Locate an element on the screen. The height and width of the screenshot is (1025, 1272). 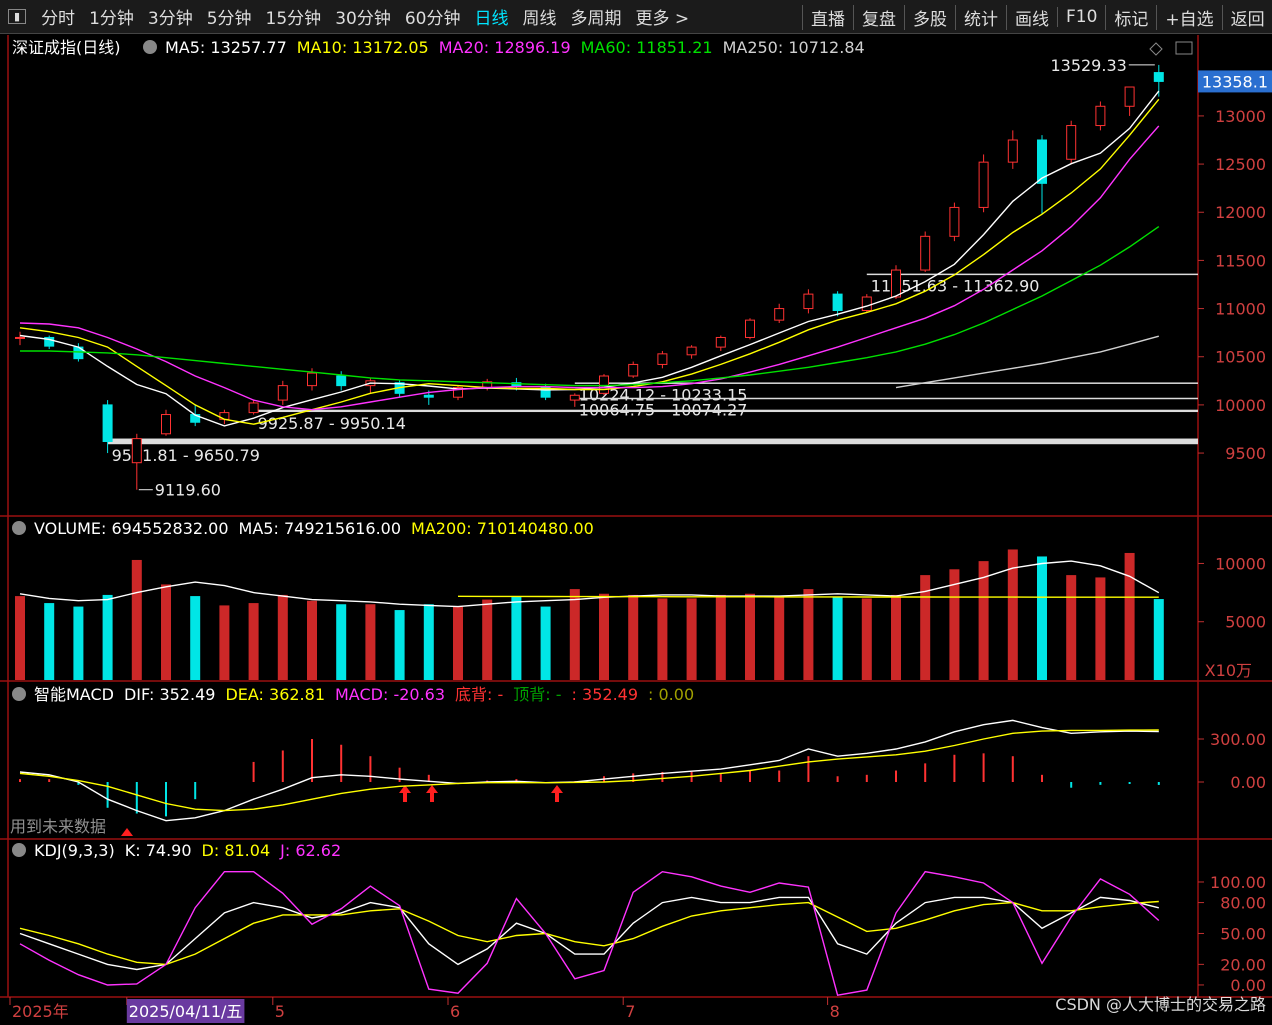
legend-entry: MA20: 12896.19 is located at coordinates (505, 47).